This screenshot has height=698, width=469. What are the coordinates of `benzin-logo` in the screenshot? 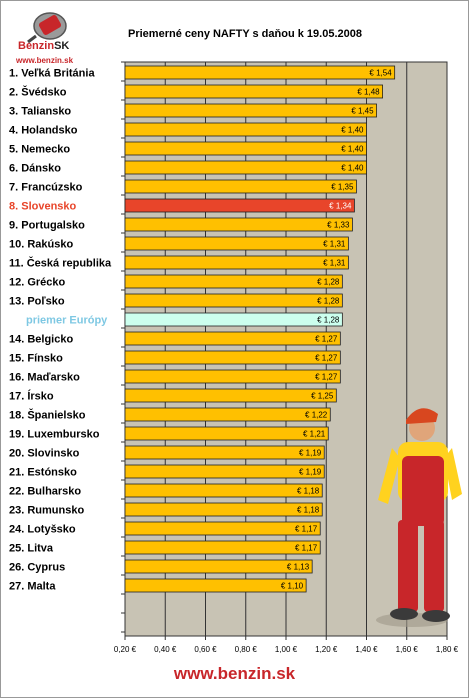 It's located at (47, 28).